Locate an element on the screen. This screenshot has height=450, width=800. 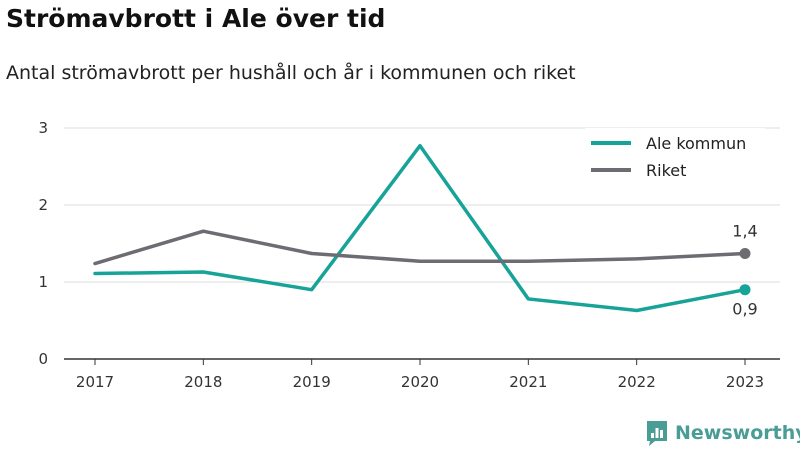
legend-background is located at coordinates (675, 157).